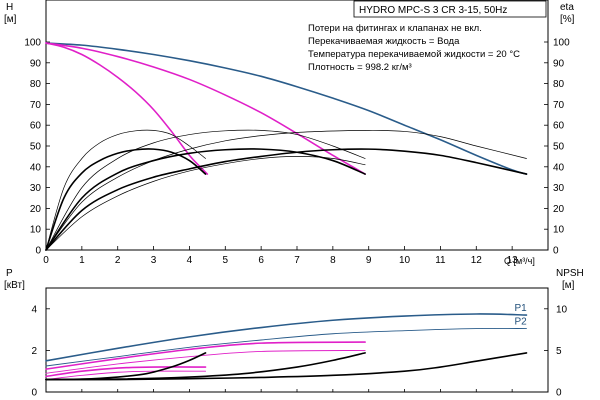 This screenshot has width=600, height=400. Describe the element at coordinates (559, 105) in the screenshot. I see `y-right-tick-label: 70` at that location.